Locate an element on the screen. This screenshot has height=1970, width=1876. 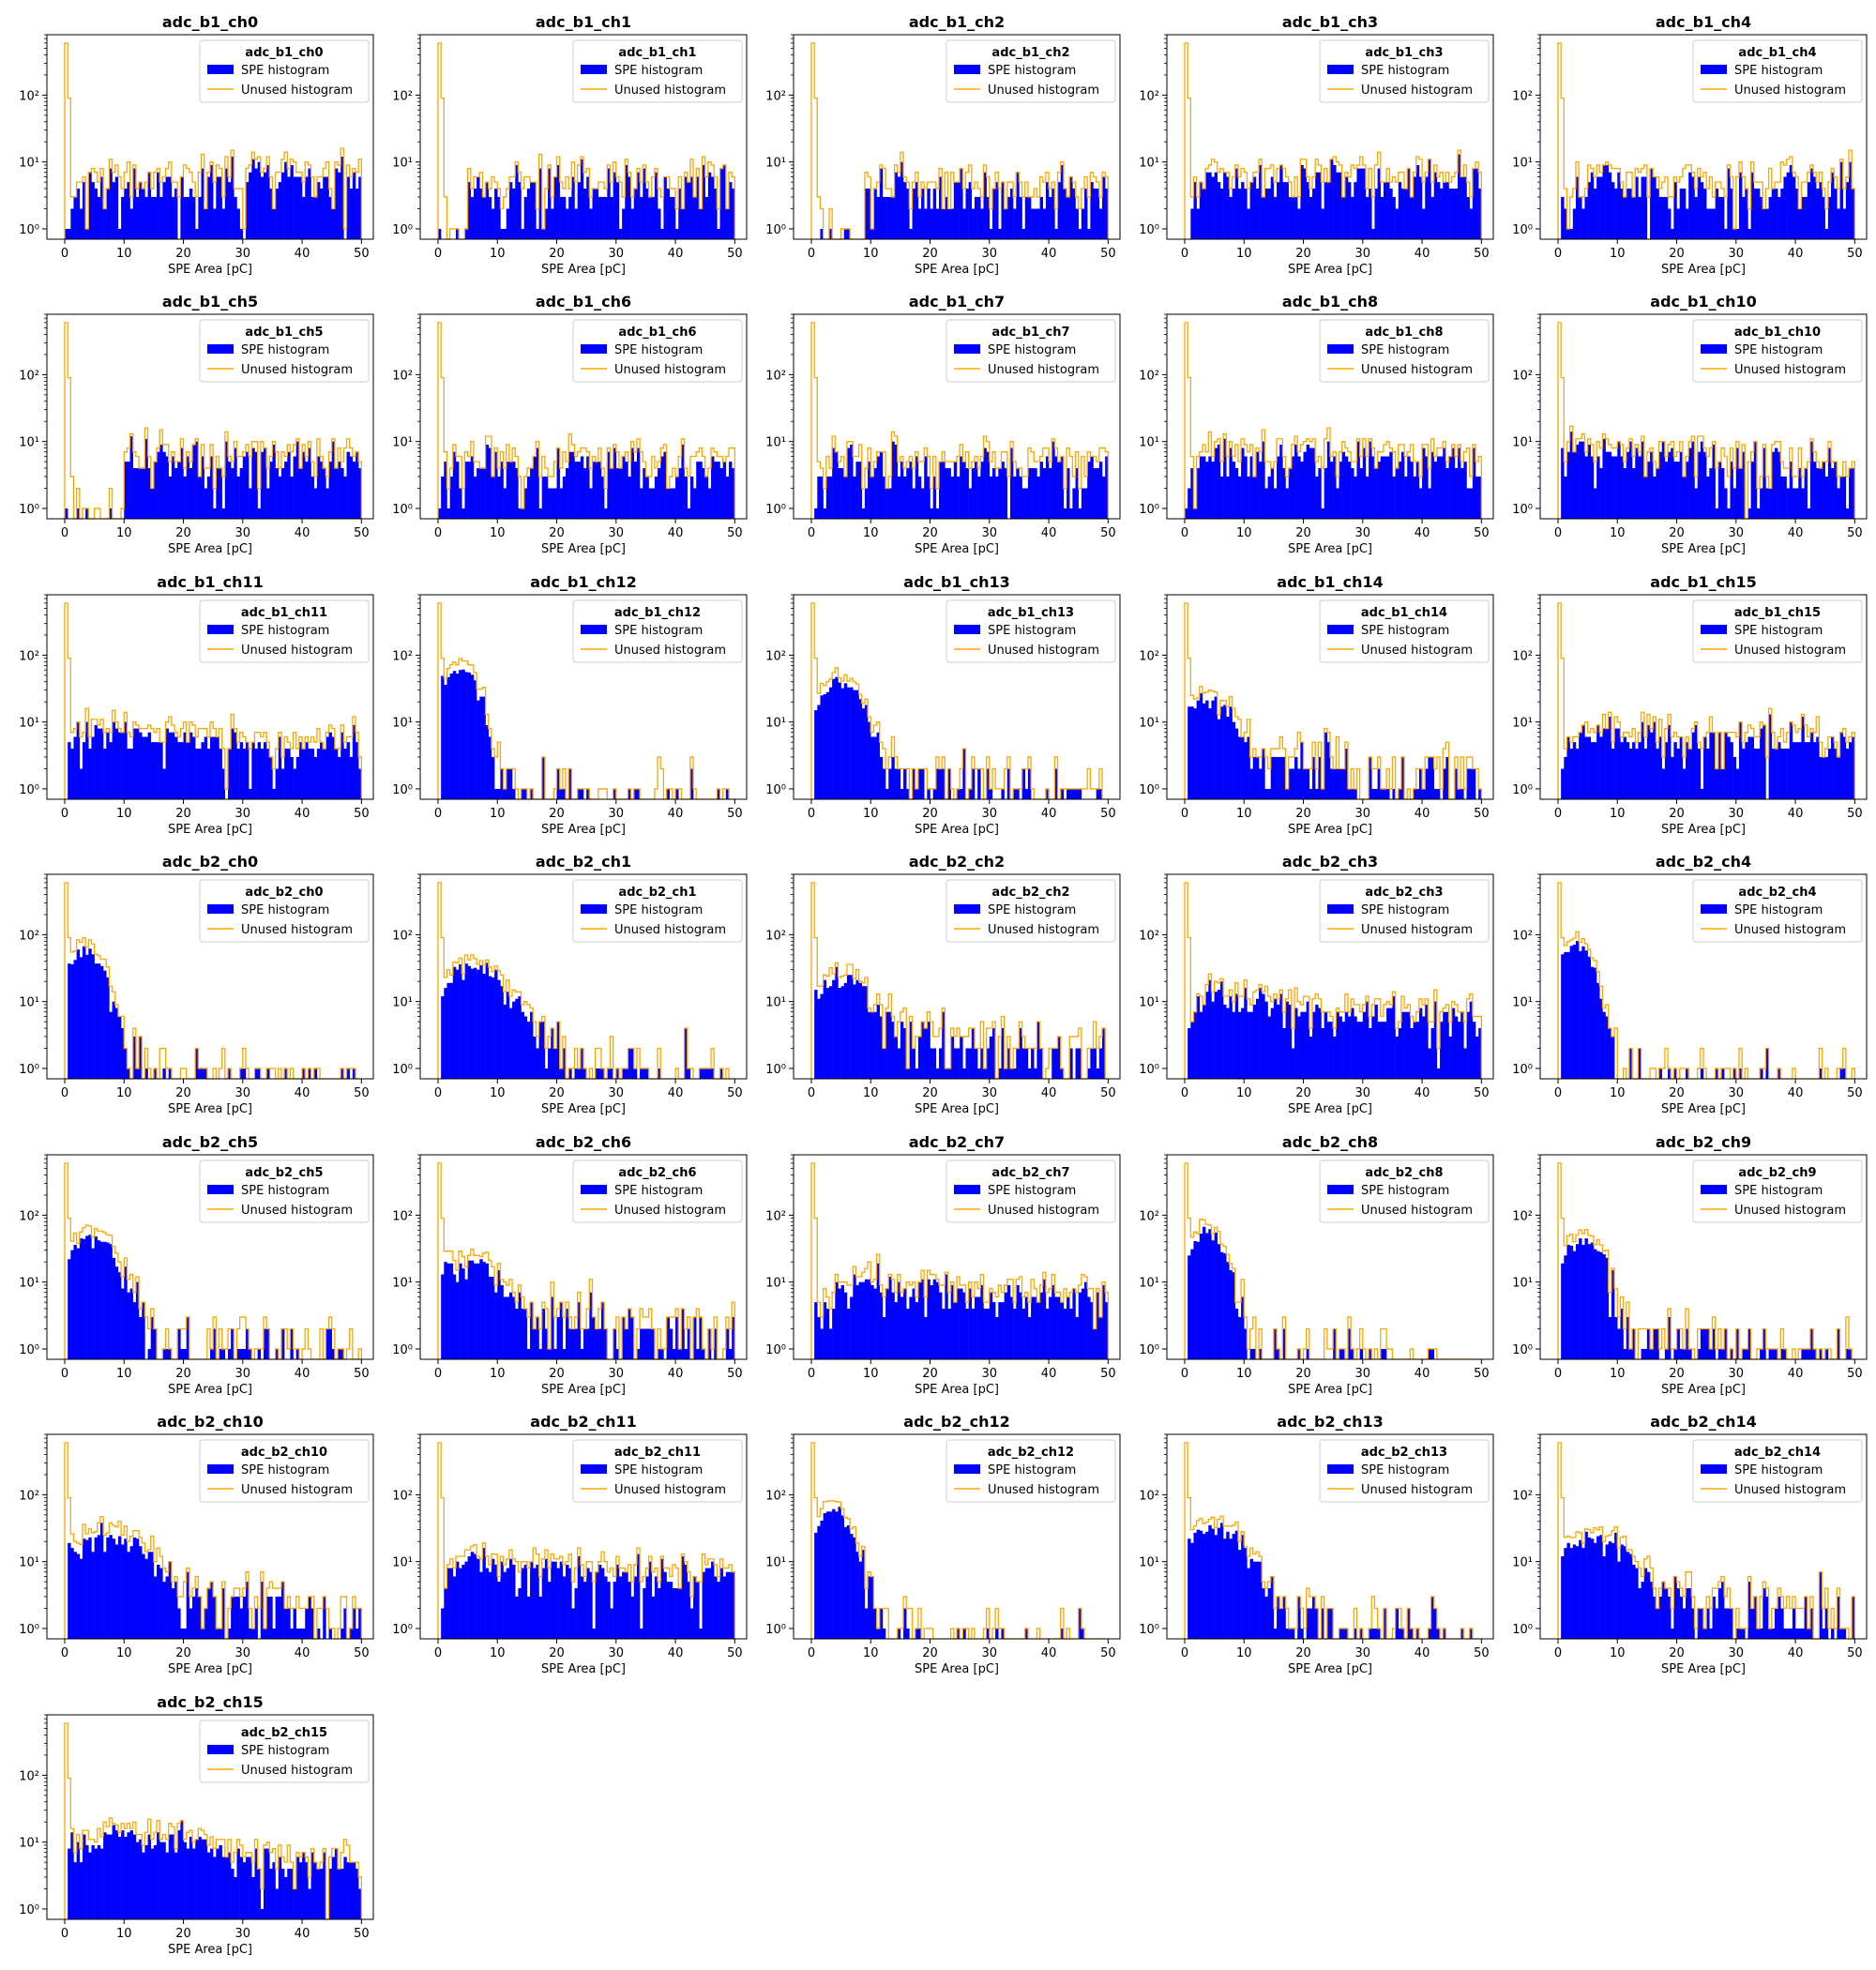
legend-title: adc_b2_ch2 is located at coordinates (1030, 893).